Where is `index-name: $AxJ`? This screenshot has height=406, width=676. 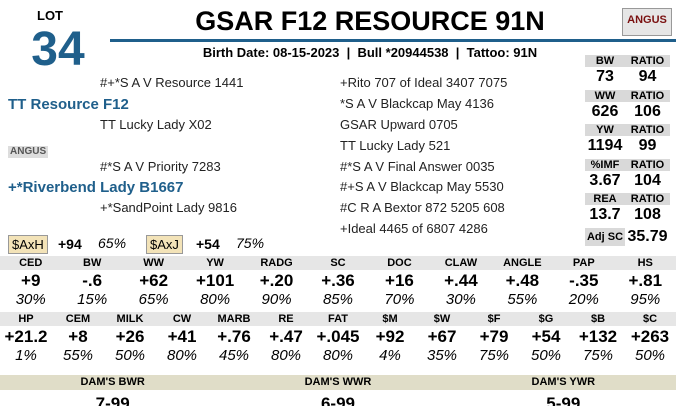 index-name: $AxJ is located at coordinates (164, 244).